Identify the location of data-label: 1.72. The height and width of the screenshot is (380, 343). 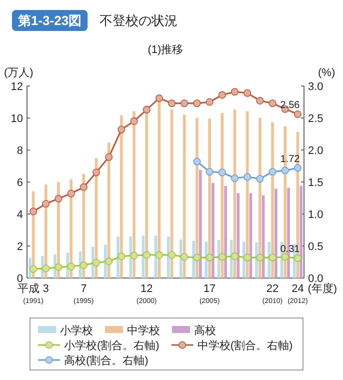
(290, 159).